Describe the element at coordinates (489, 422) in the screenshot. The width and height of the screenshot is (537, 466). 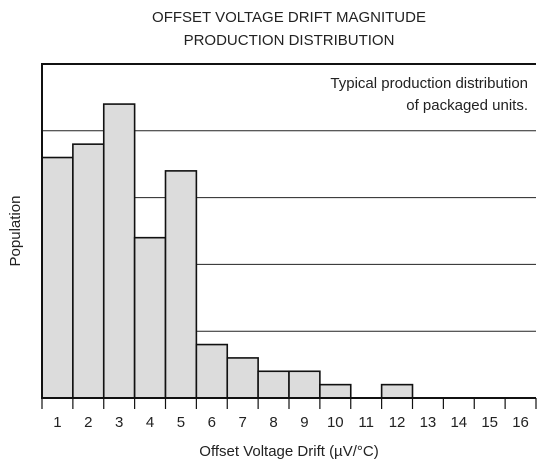
I see `x-tick-label: 15` at that location.